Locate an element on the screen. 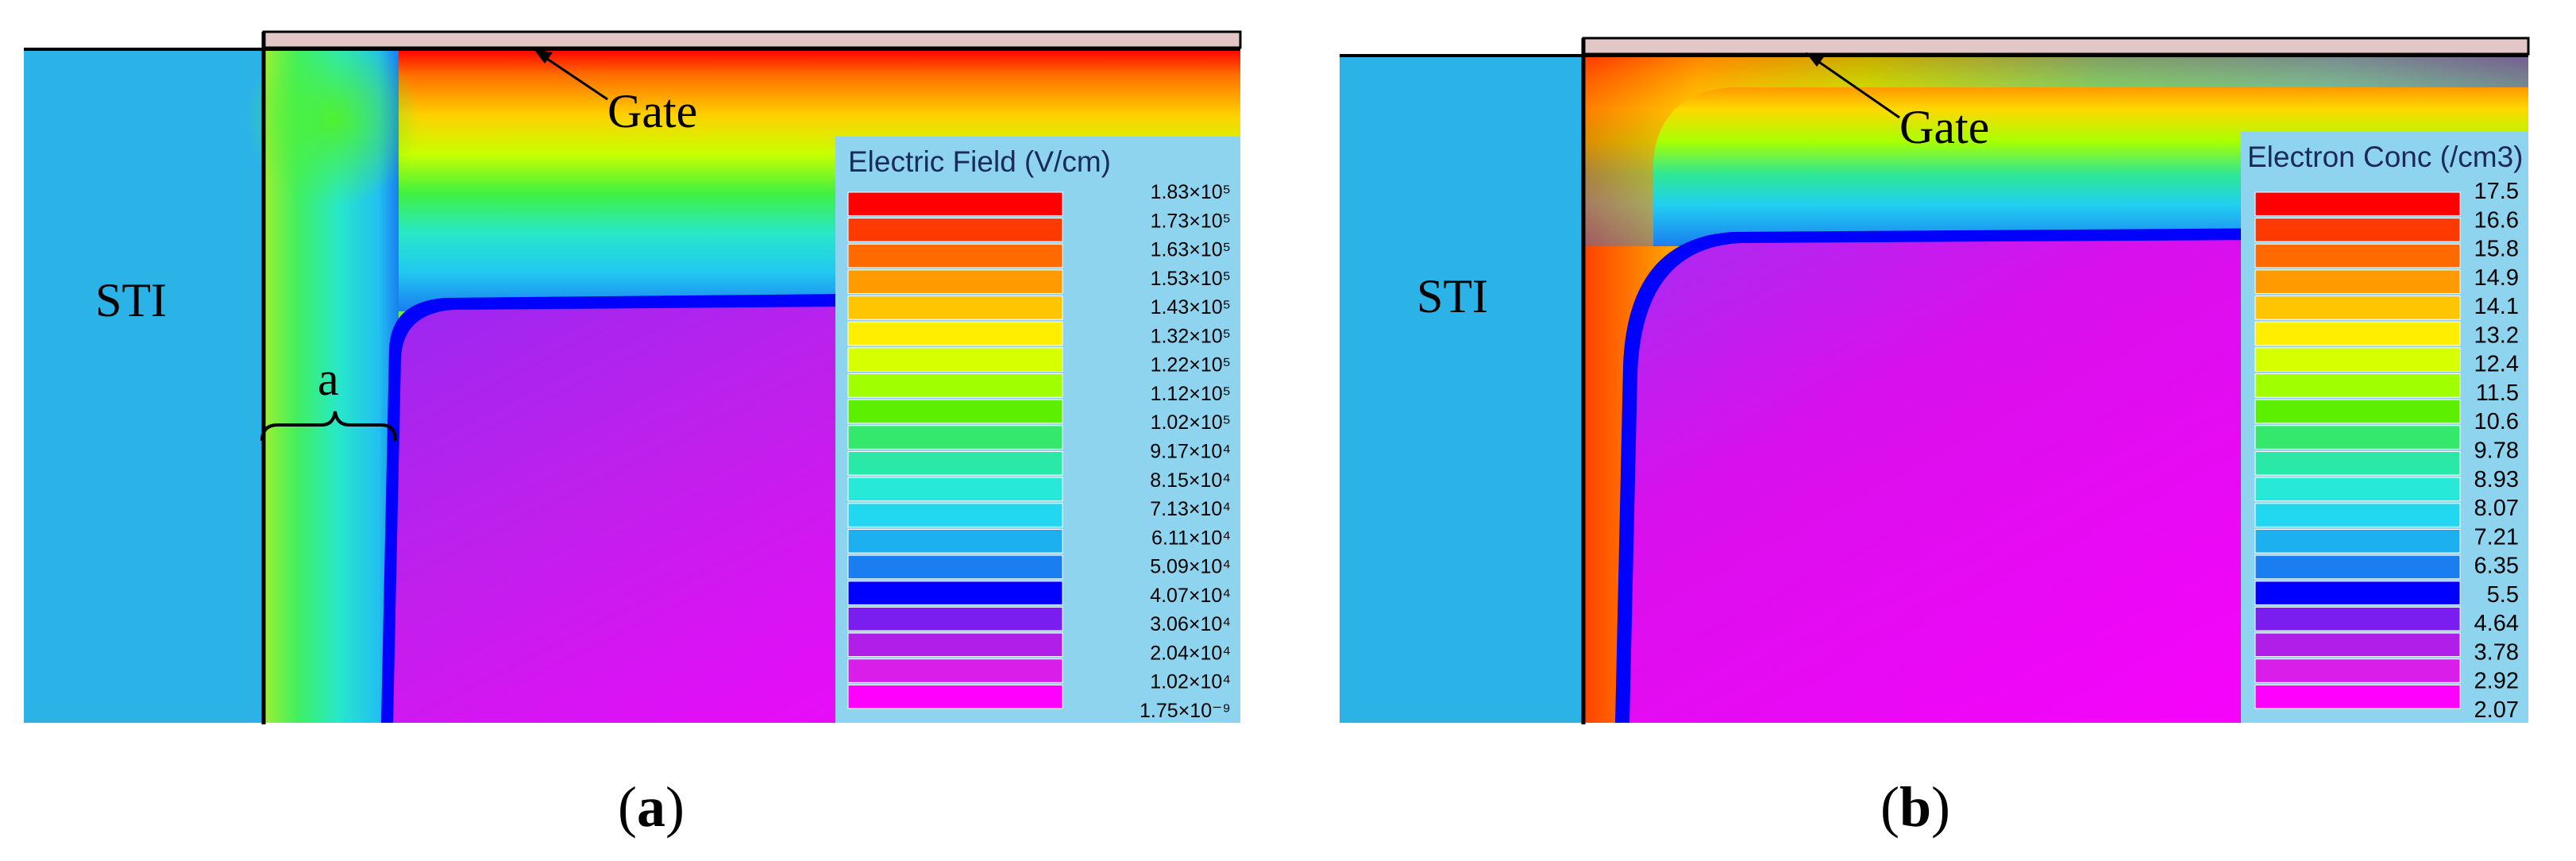  legend-value-label: 7.21 is located at coordinates (2496, 537).